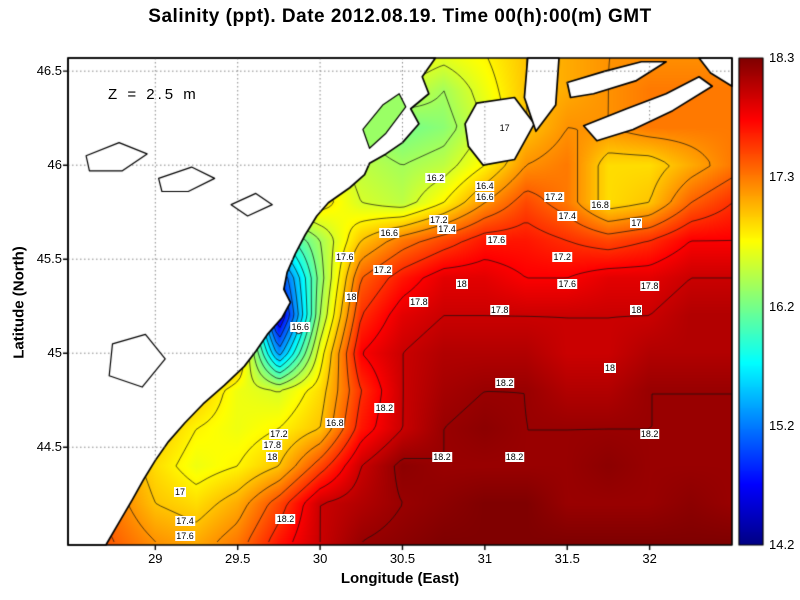 This screenshot has height=600, width=800. Describe the element at coordinates (153, 94) in the screenshot. I see `depth-annotation: Z = 2.5 m` at that location.